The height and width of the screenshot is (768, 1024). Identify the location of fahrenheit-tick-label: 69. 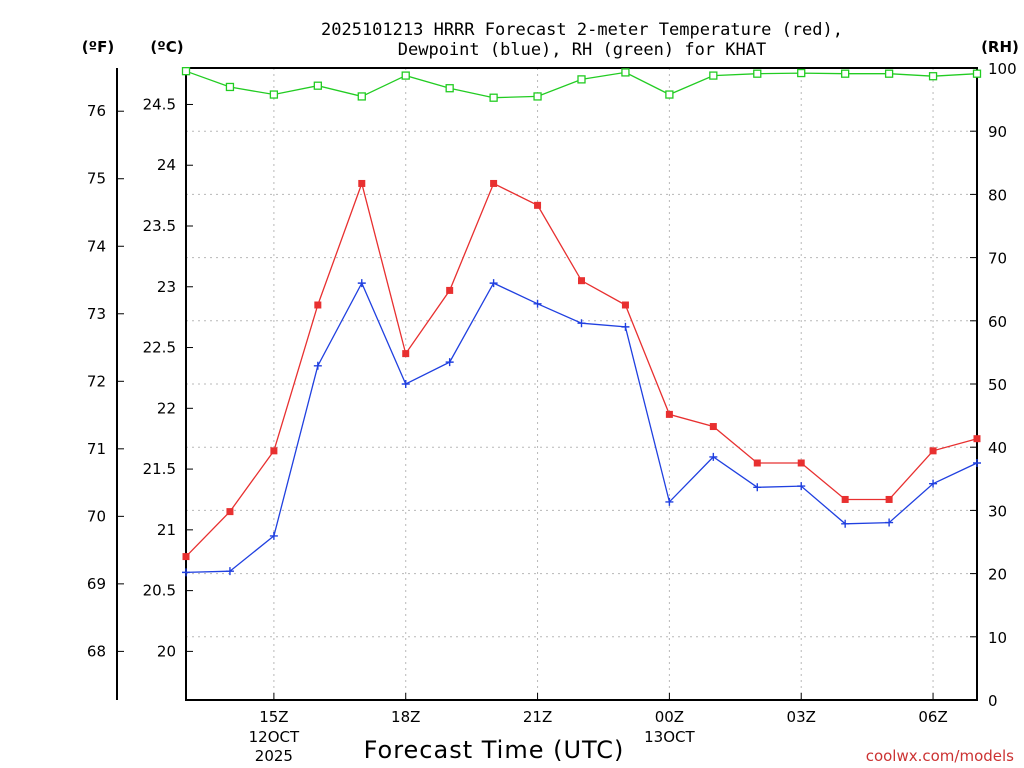
(96, 584).